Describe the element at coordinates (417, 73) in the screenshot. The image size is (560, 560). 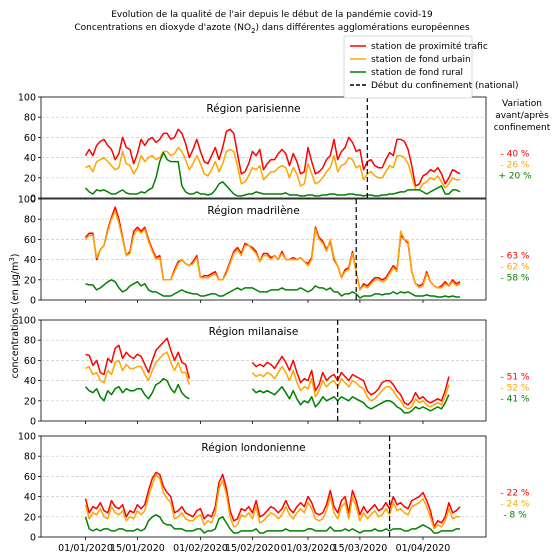
I see `legend-label: station de fond rural` at that location.